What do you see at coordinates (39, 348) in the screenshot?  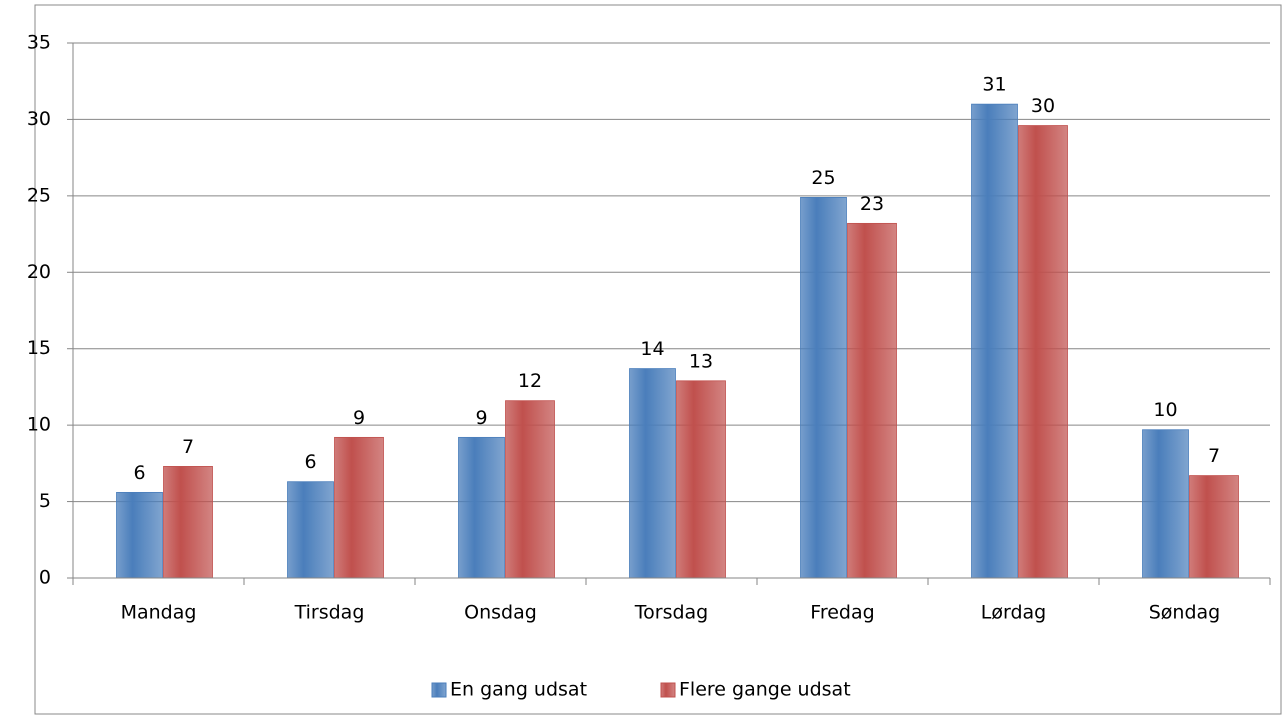 I see `y-tick-label: 15` at bounding box center [39, 348].